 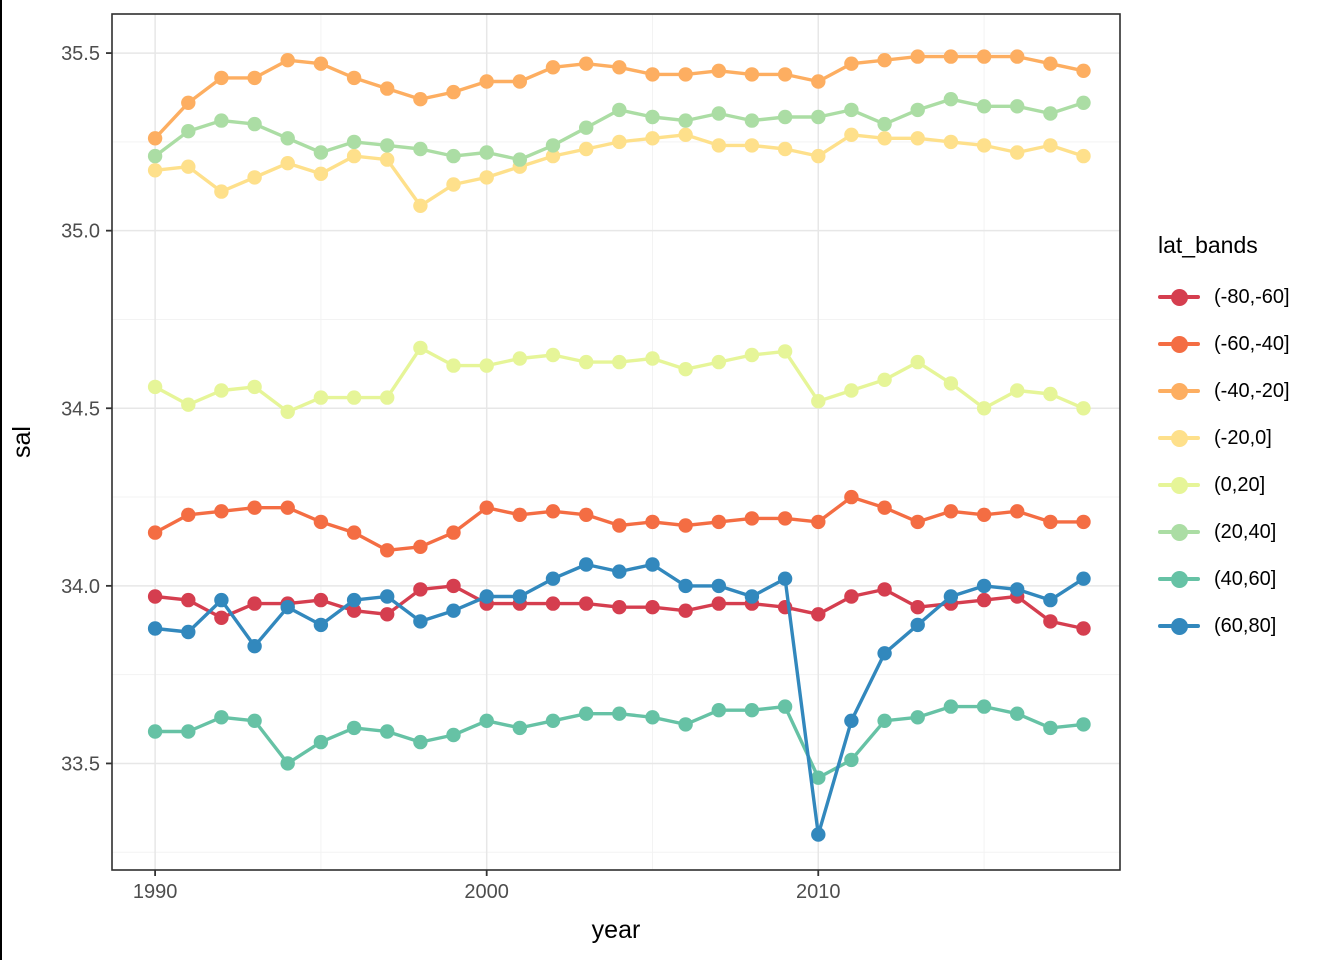 What do you see at coordinates (1, 480) in the screenshot?
I see `left-edge-border` at bounding box center [1, 480].